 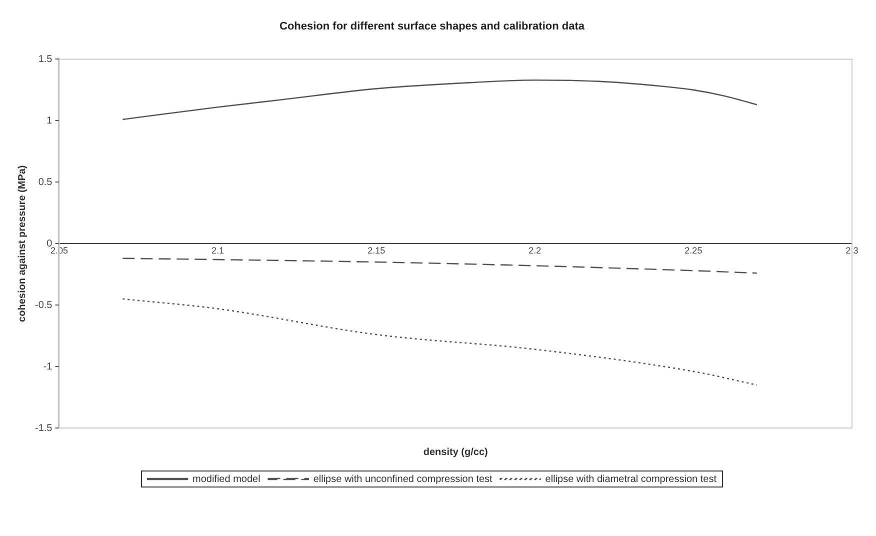 I want to click on legend-label: ellipse with diametral compression test, so click(x=631, y=479).